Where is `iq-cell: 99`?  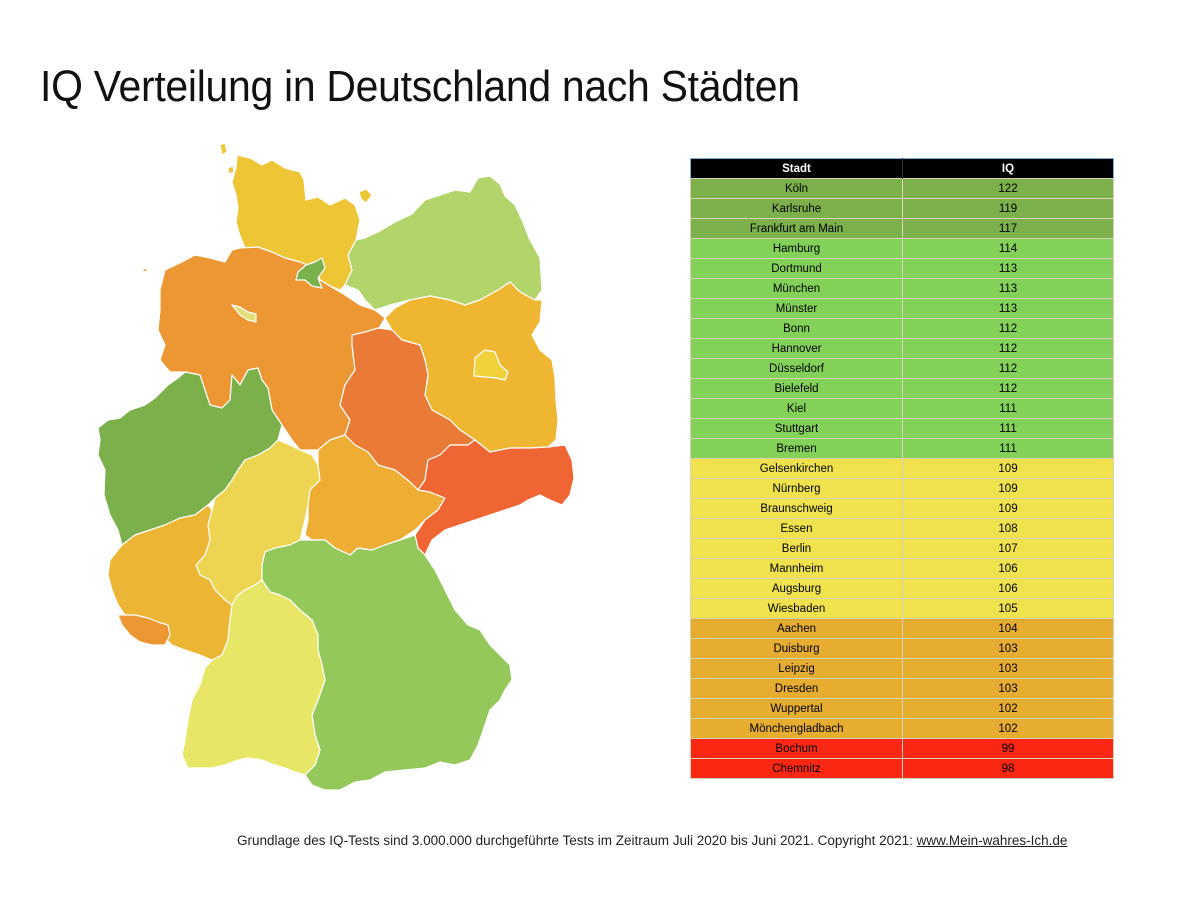 iq-cell: 99 is located at coordinates (1008, 748).